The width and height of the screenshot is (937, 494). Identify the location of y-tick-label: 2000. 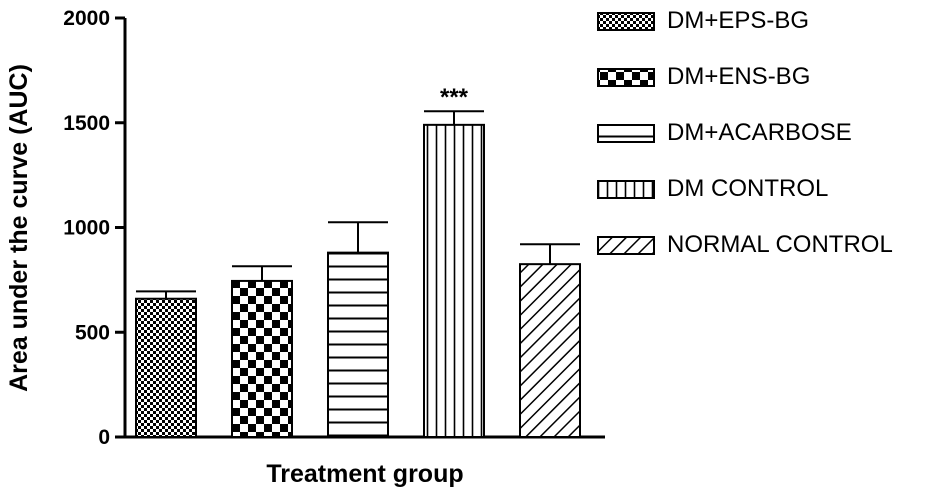
(86, 18).